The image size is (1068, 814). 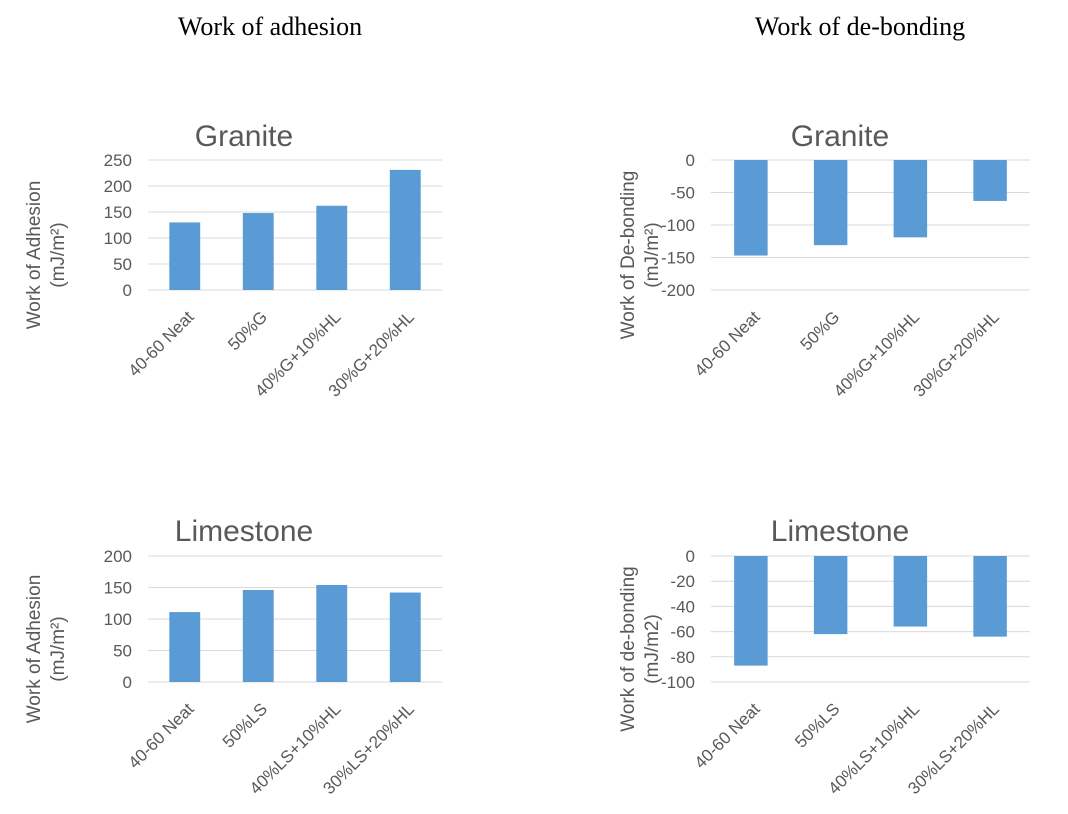 What do you see at coordinates (270, 26) in the screenshot?
I see `heading-work-of-adhesion: Work of adhesion` at bounding box center [270, 26].